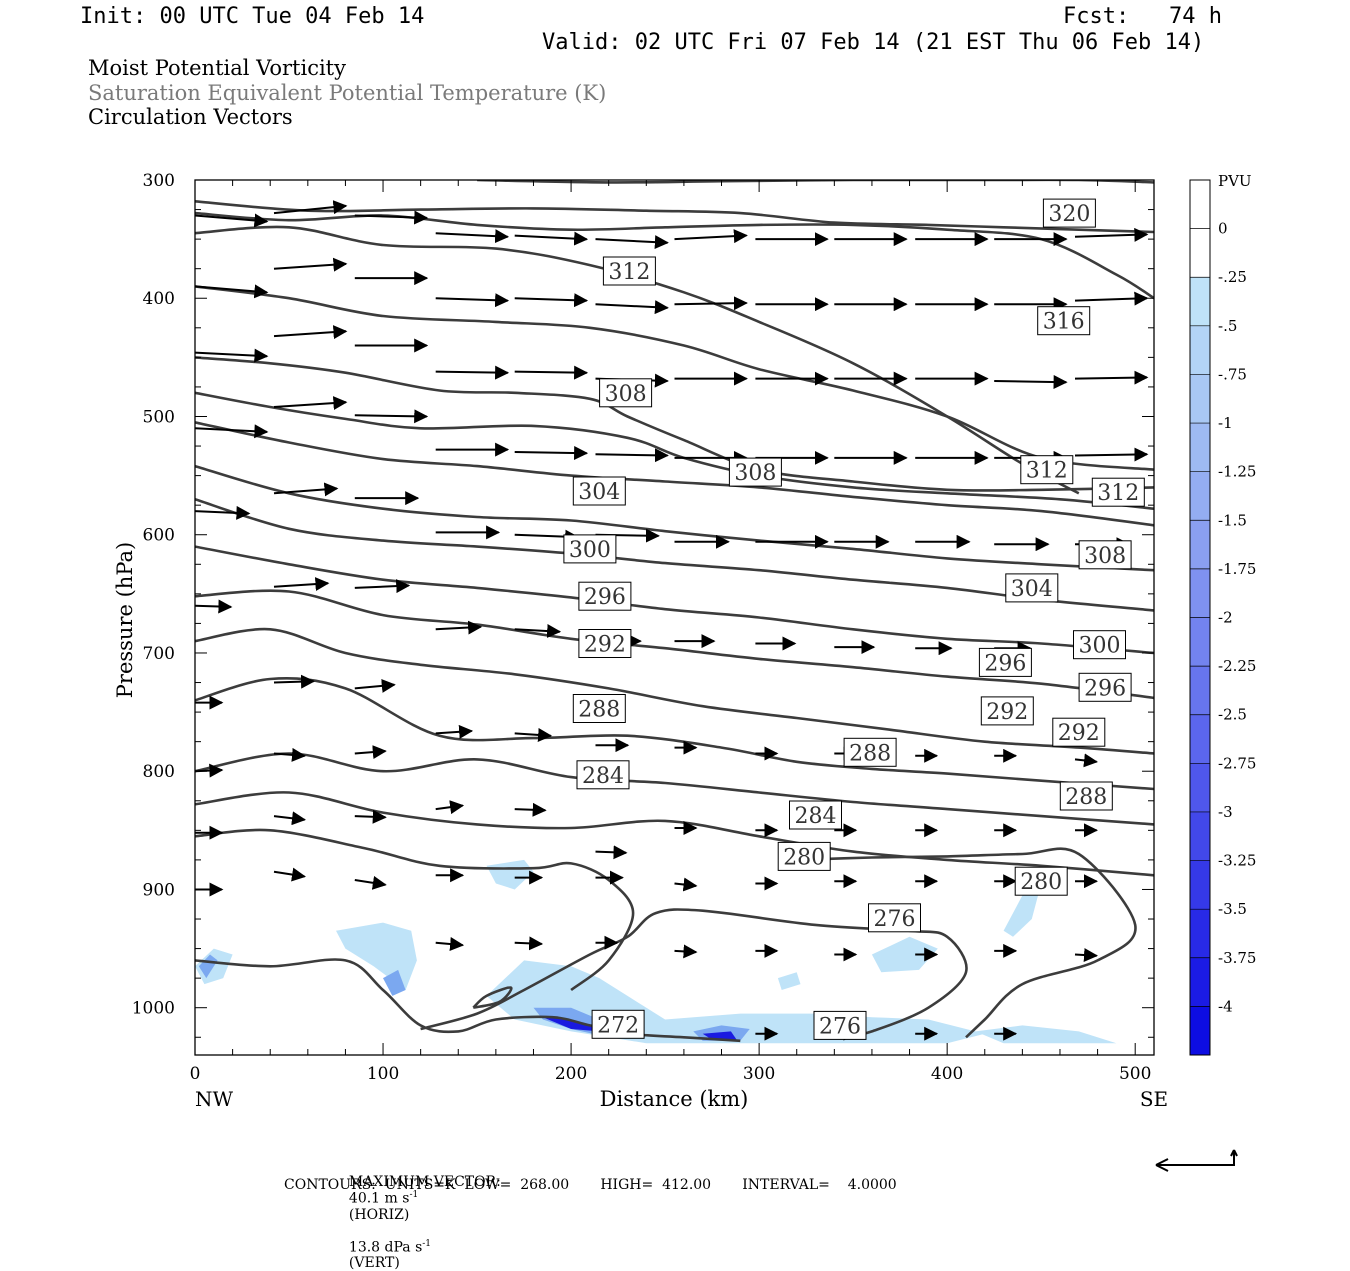  I want to click on colorbar-label: -1.25, so click(1237, 472).